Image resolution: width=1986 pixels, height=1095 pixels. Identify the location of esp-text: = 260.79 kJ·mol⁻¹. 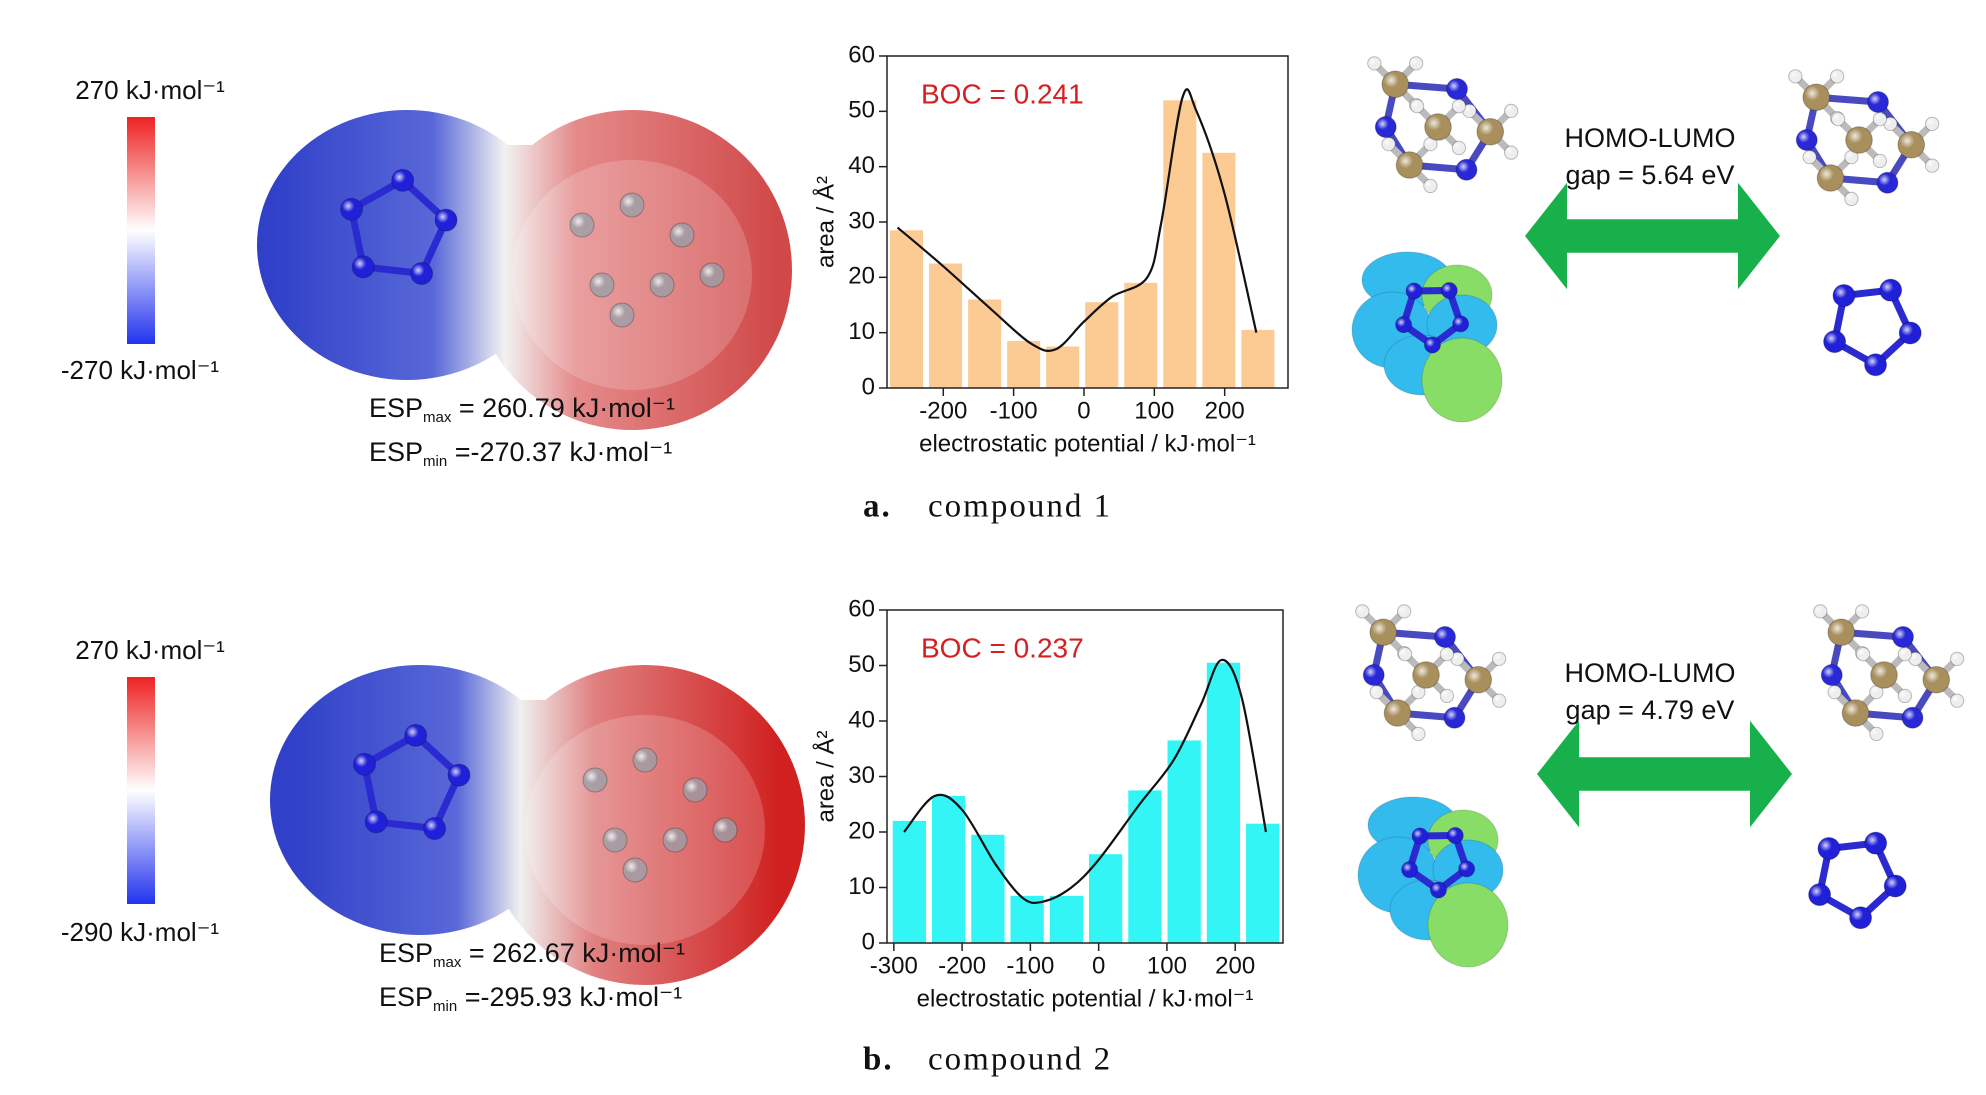
(563, 408).